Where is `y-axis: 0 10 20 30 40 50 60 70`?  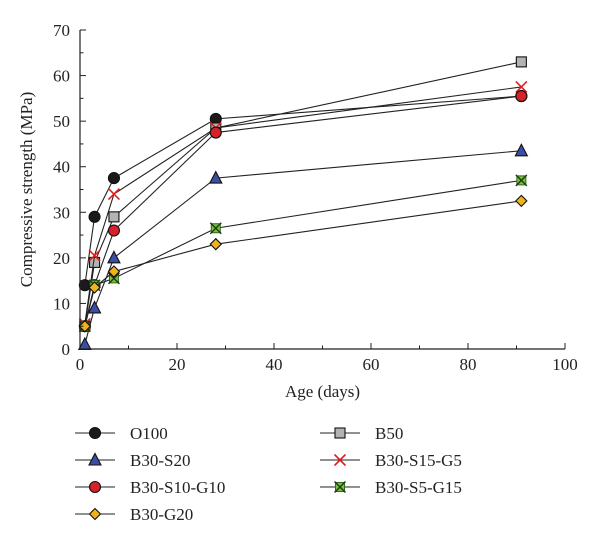 y-axis: 0 10 20 30 40 50 60 70 is located at coordinates (69, 190).